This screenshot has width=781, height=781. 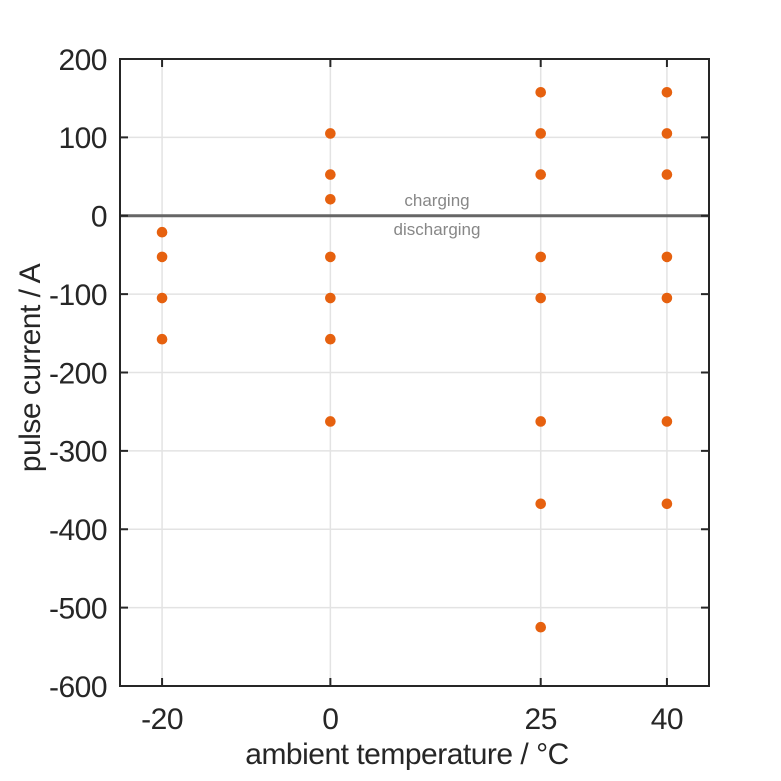 I want to click on y-tick-label: -300, so click(x=78, y=452).